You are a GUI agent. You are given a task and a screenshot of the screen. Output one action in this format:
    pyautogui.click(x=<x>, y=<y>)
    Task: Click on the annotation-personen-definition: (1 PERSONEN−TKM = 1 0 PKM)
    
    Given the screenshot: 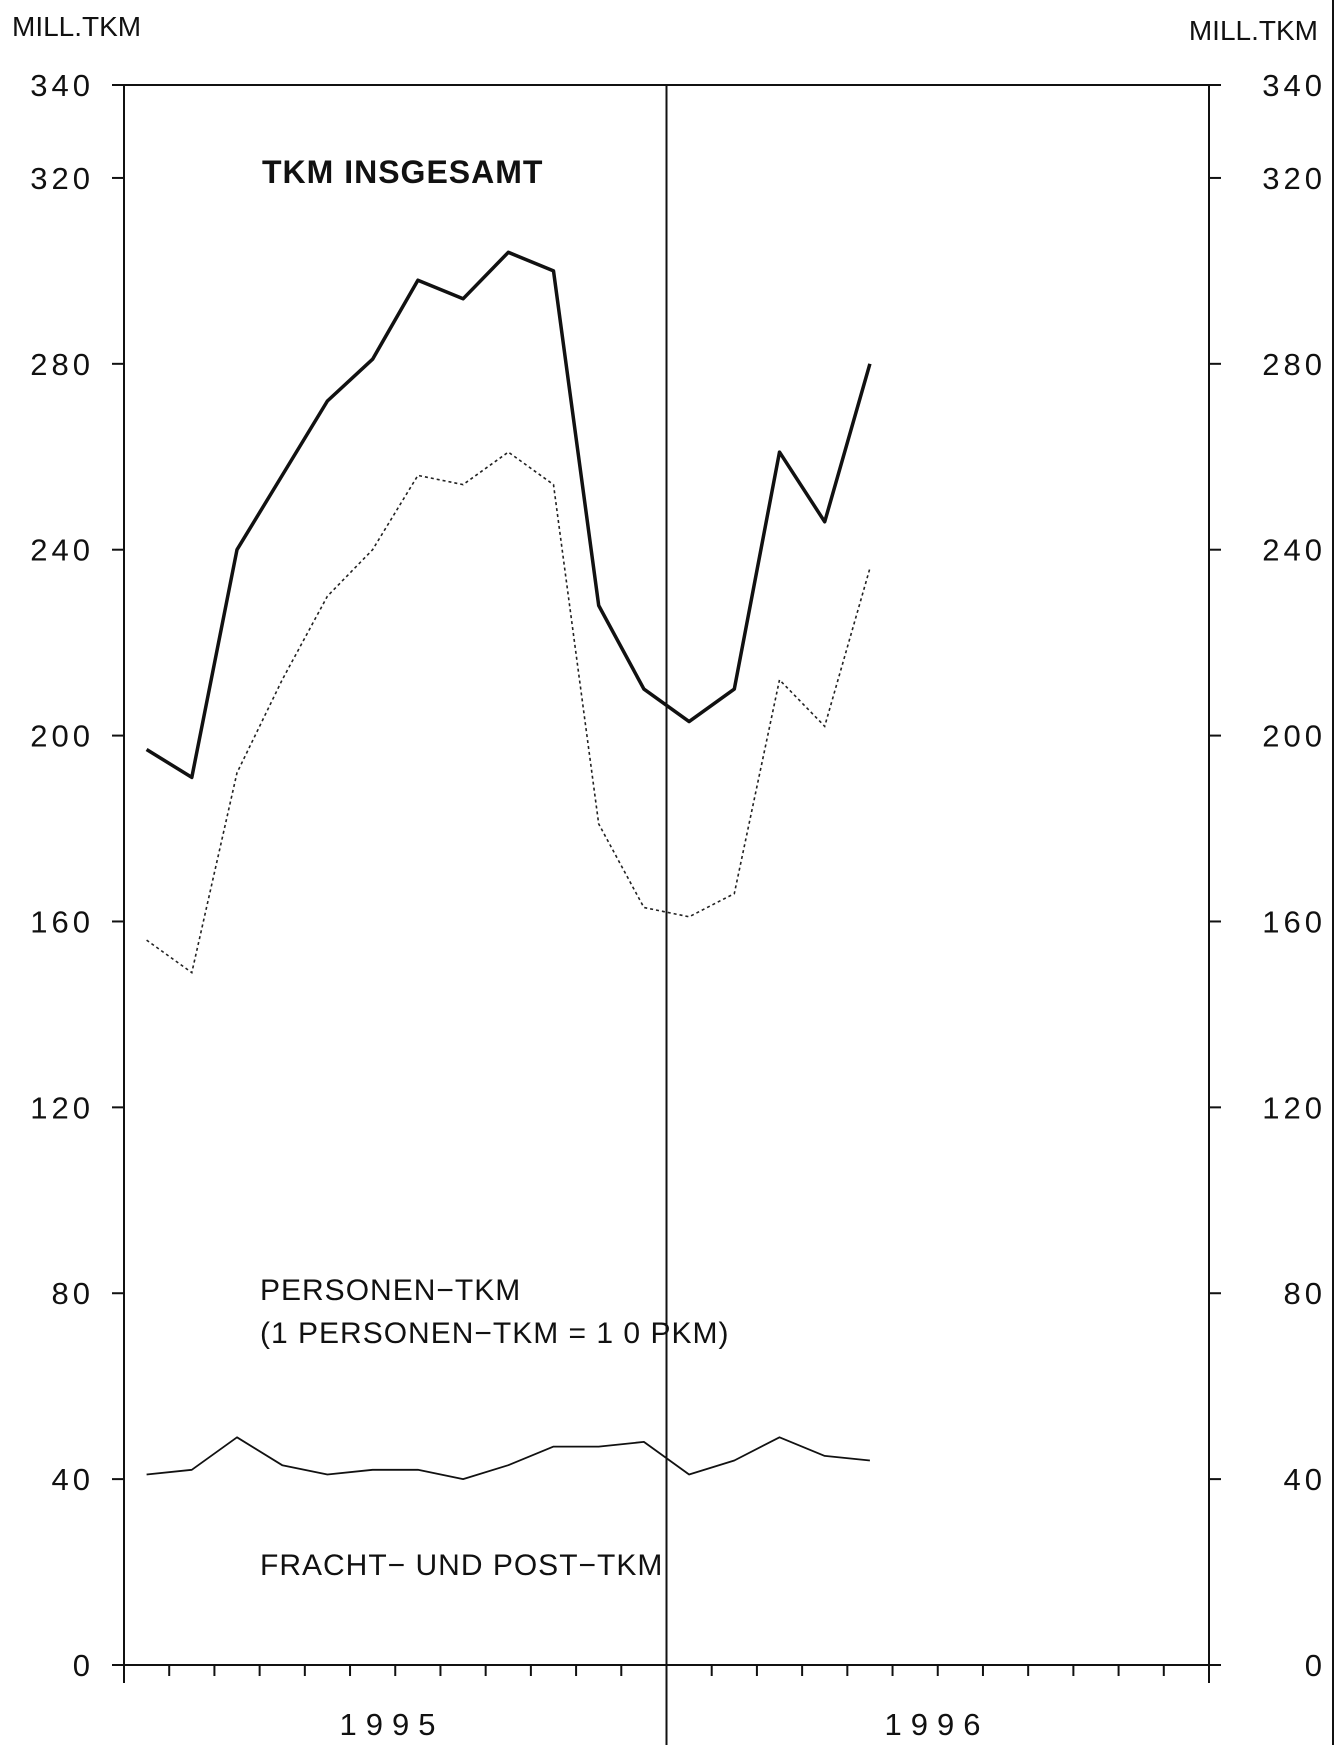 What is the action you would take?
    pyautogui.click(x=494, y=1333)
    